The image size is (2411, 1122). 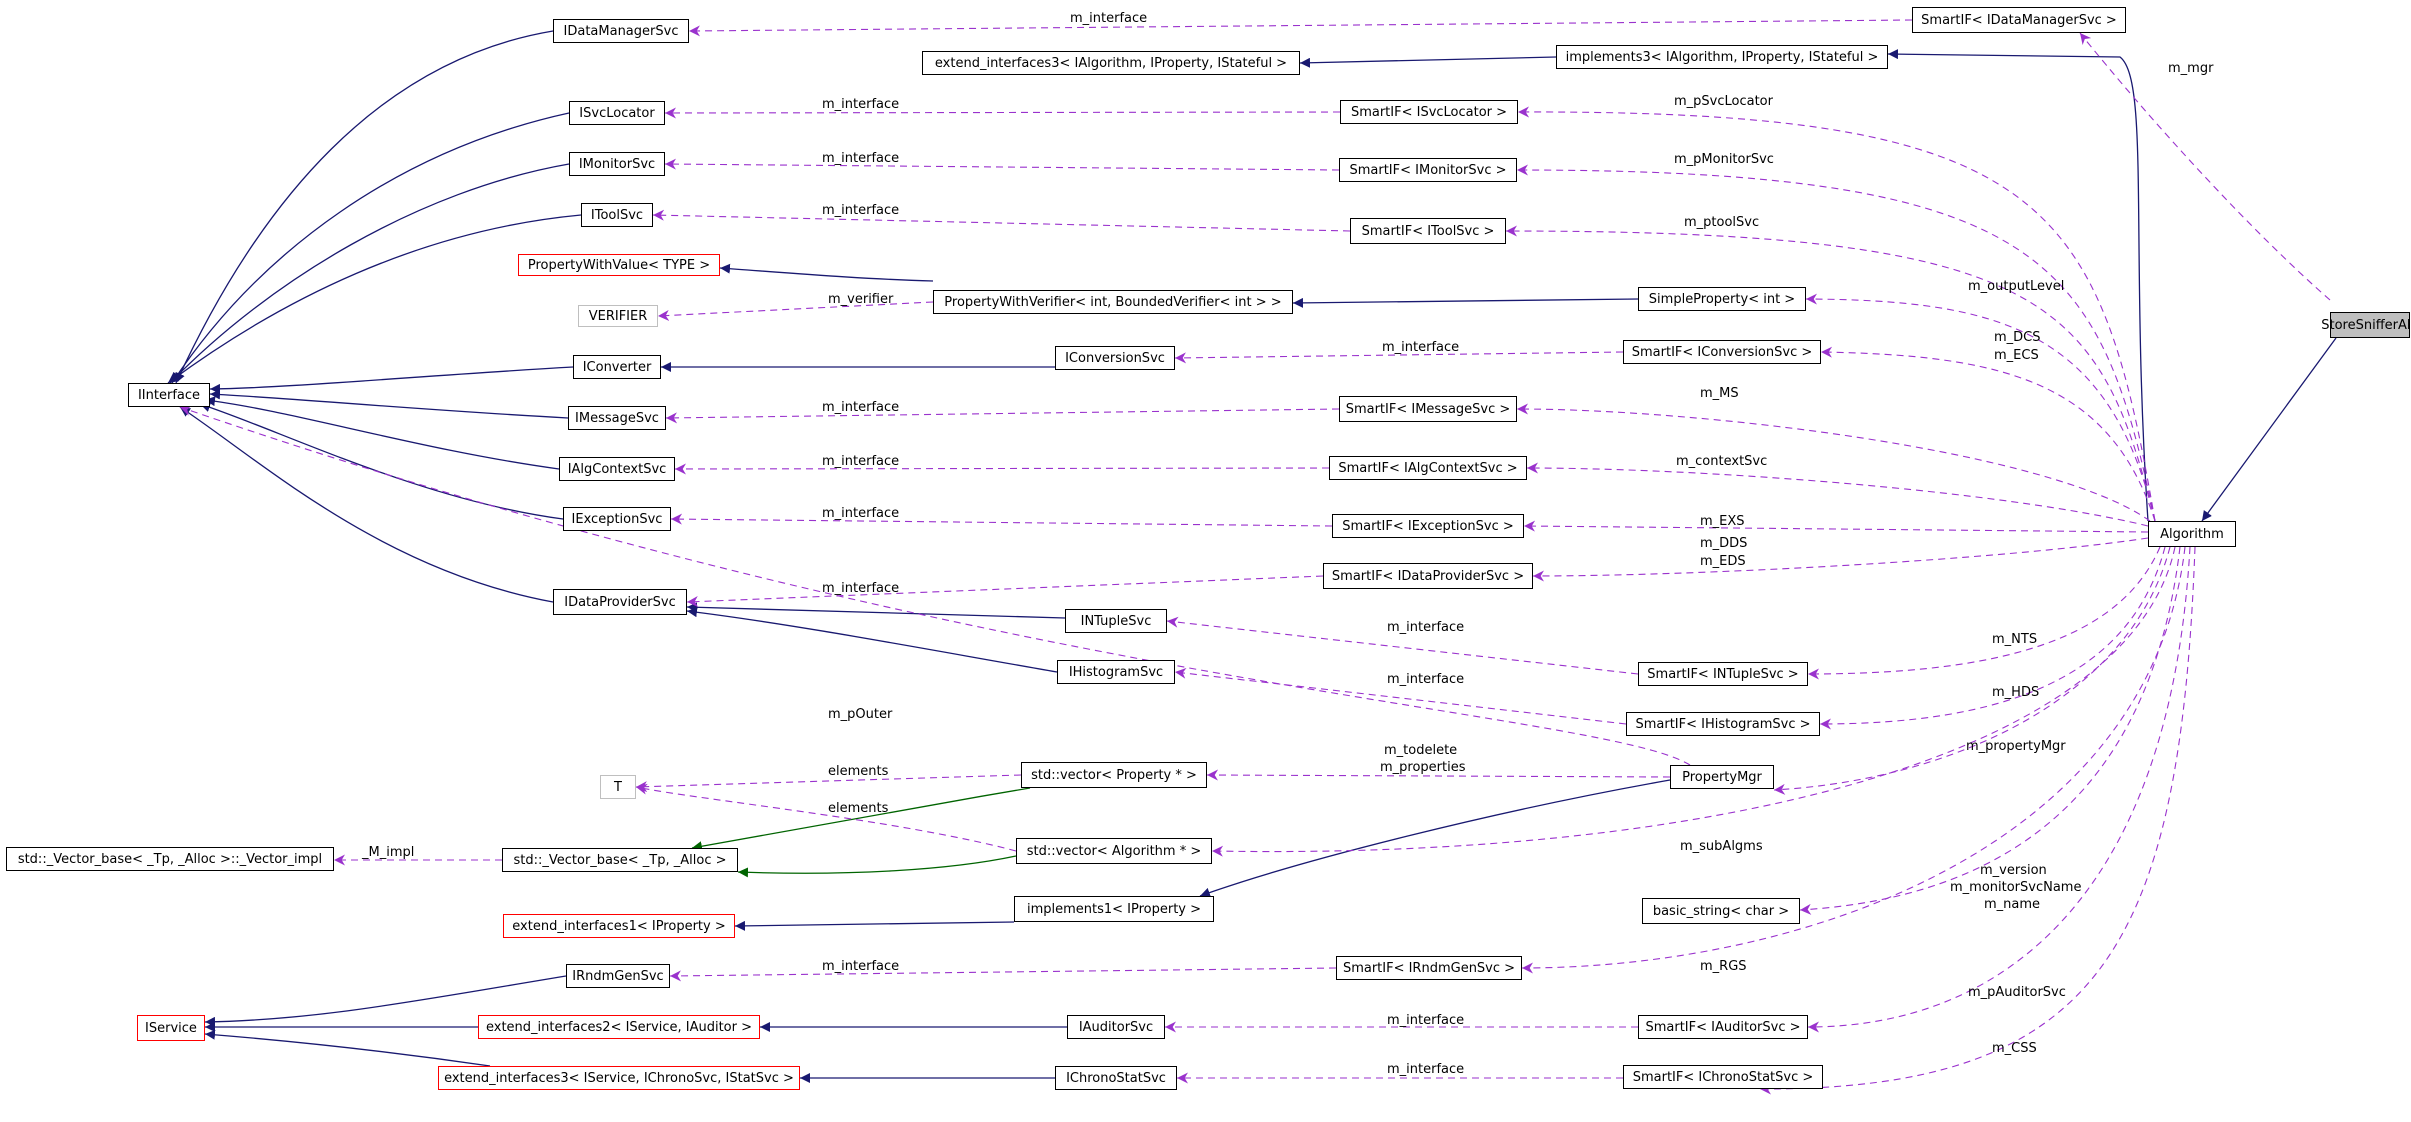 What do you see at coordinates (618, 976) in the screenshot?
I see `node-irndm-gen-svc: IRndmGenSvc` at bounding box center [618, 976].